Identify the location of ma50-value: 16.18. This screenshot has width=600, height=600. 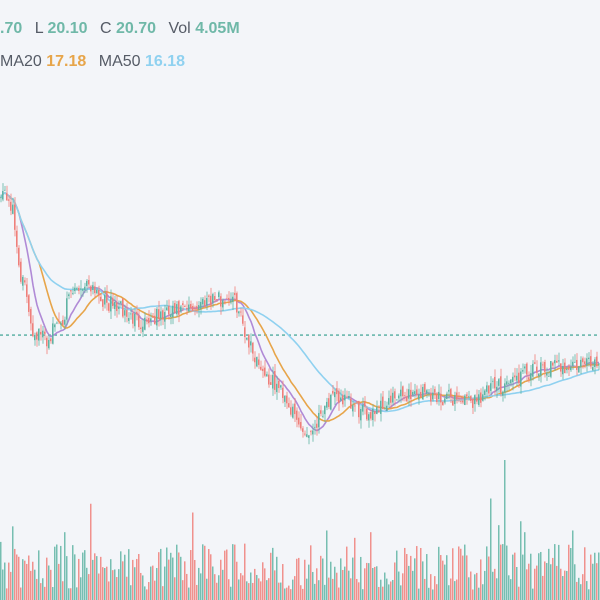
(165, 61).